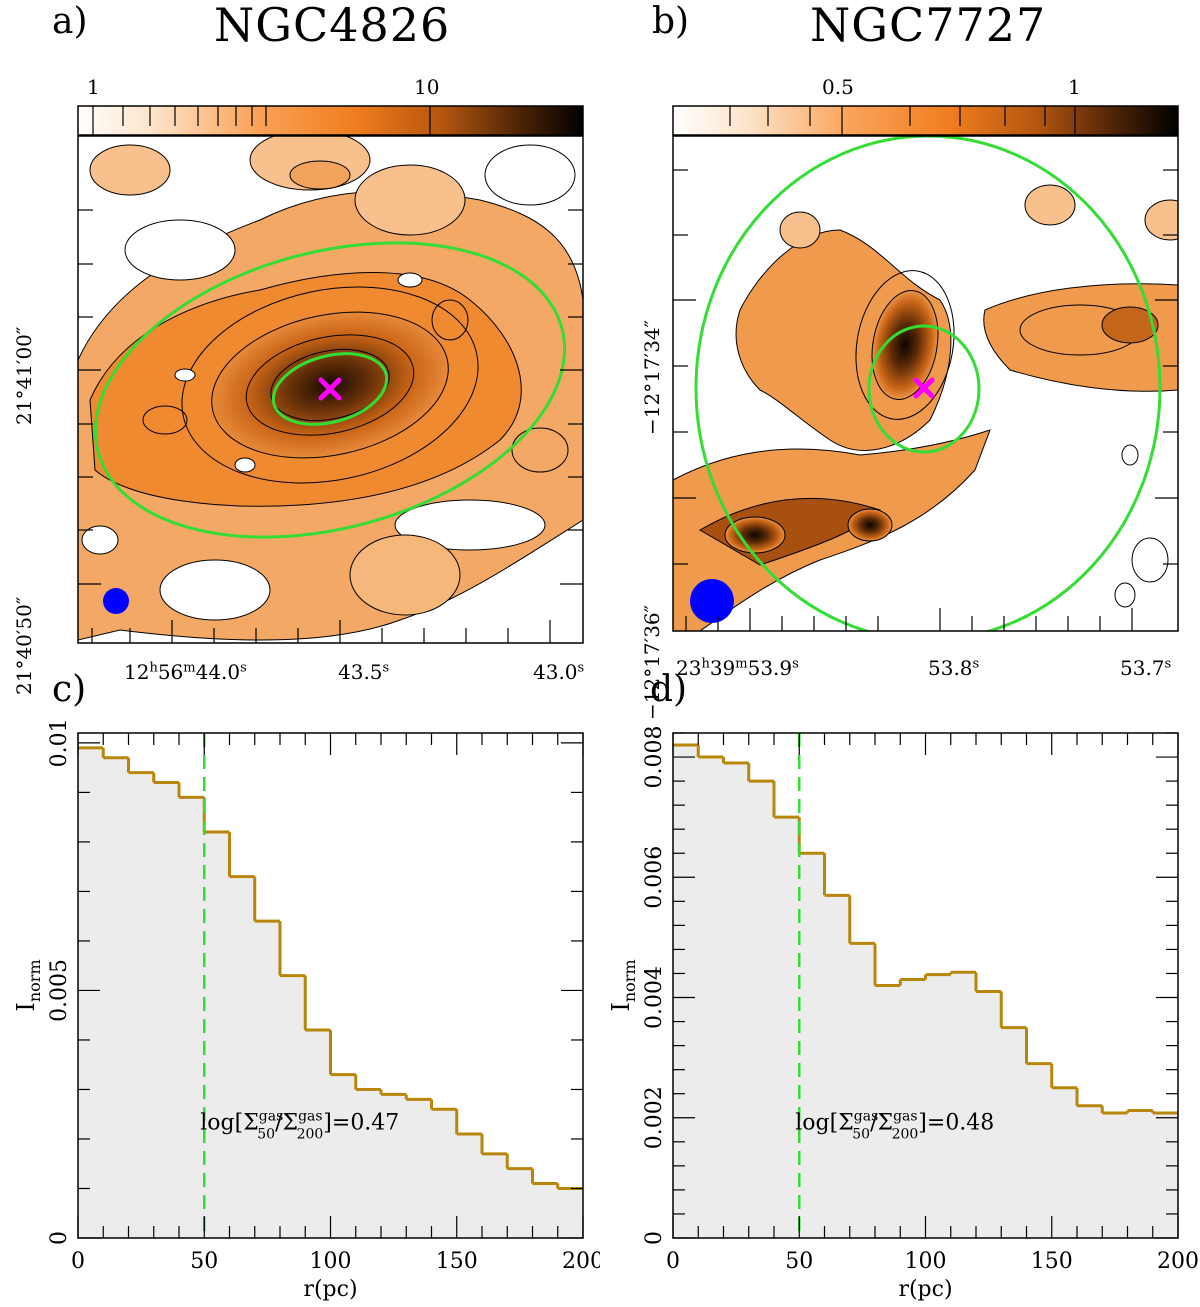 The image size is (1200, 1307). What do you see at coordinates (93, 87) in the screenshot?
I see `panel-a-colorbar-label-1: 1` at bounding box center [93, 87].